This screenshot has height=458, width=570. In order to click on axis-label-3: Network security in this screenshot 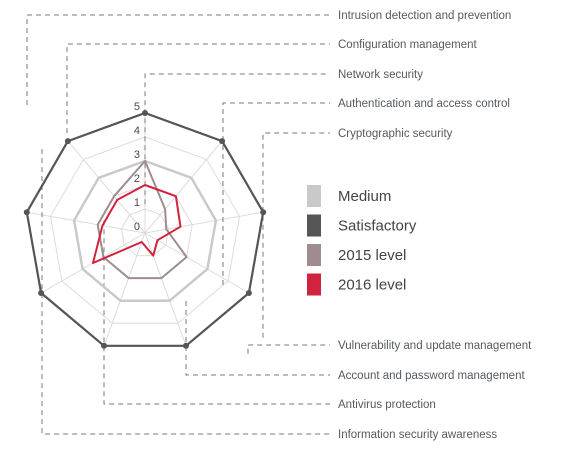, I will do `click(380, 75)`.